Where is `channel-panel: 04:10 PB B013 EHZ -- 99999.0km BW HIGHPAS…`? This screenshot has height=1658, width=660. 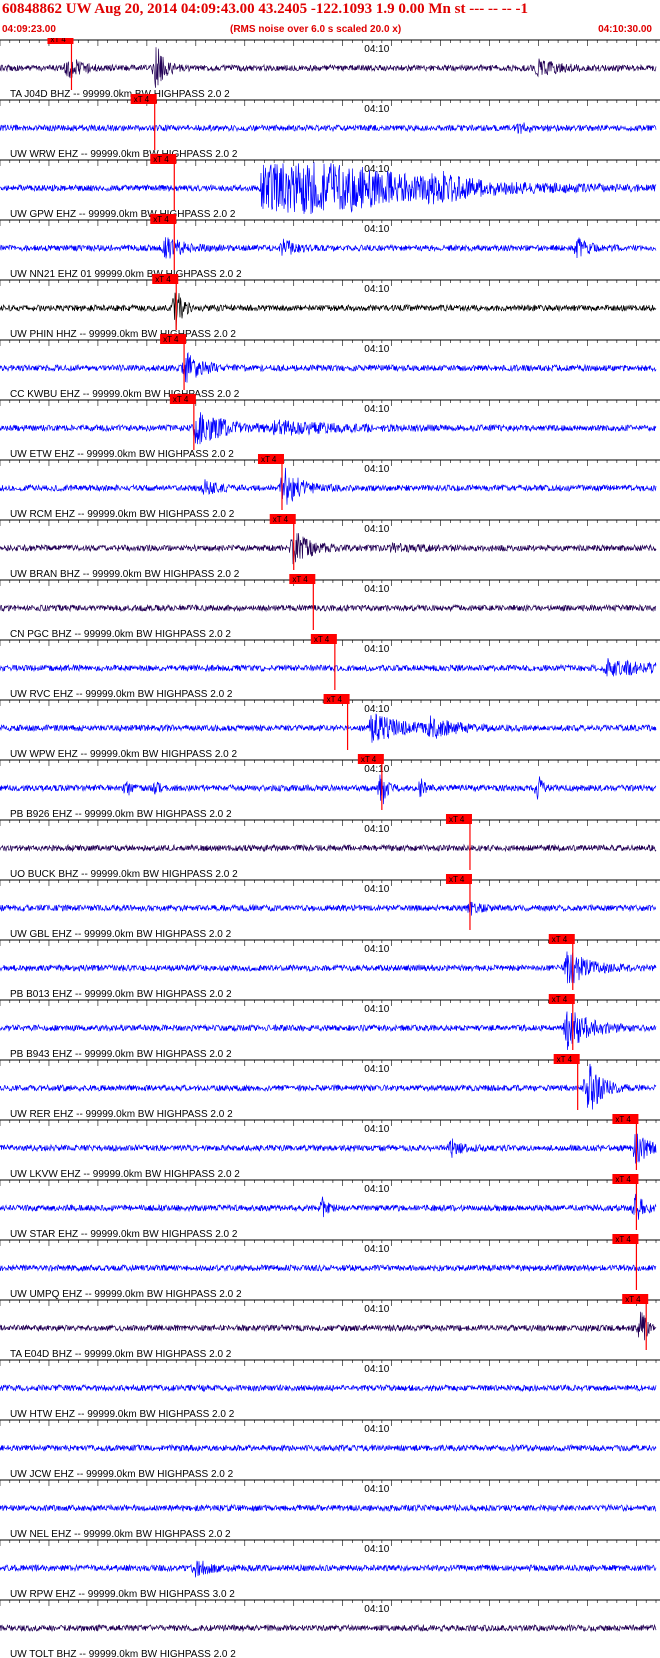 channel-panel: 04:10 PB B013 EHZ -- 99999.0km BW HIGHPAS… is located at coordinates (330, 967).